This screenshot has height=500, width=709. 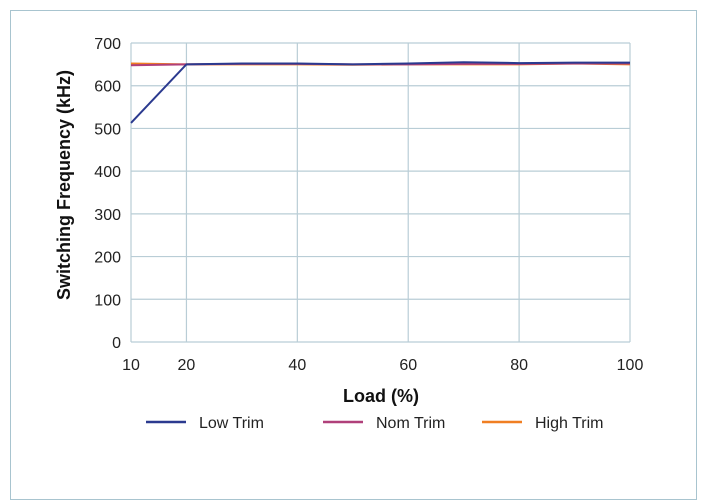 I want to click on x-tick-label: 40, so click(x=297, y=365).